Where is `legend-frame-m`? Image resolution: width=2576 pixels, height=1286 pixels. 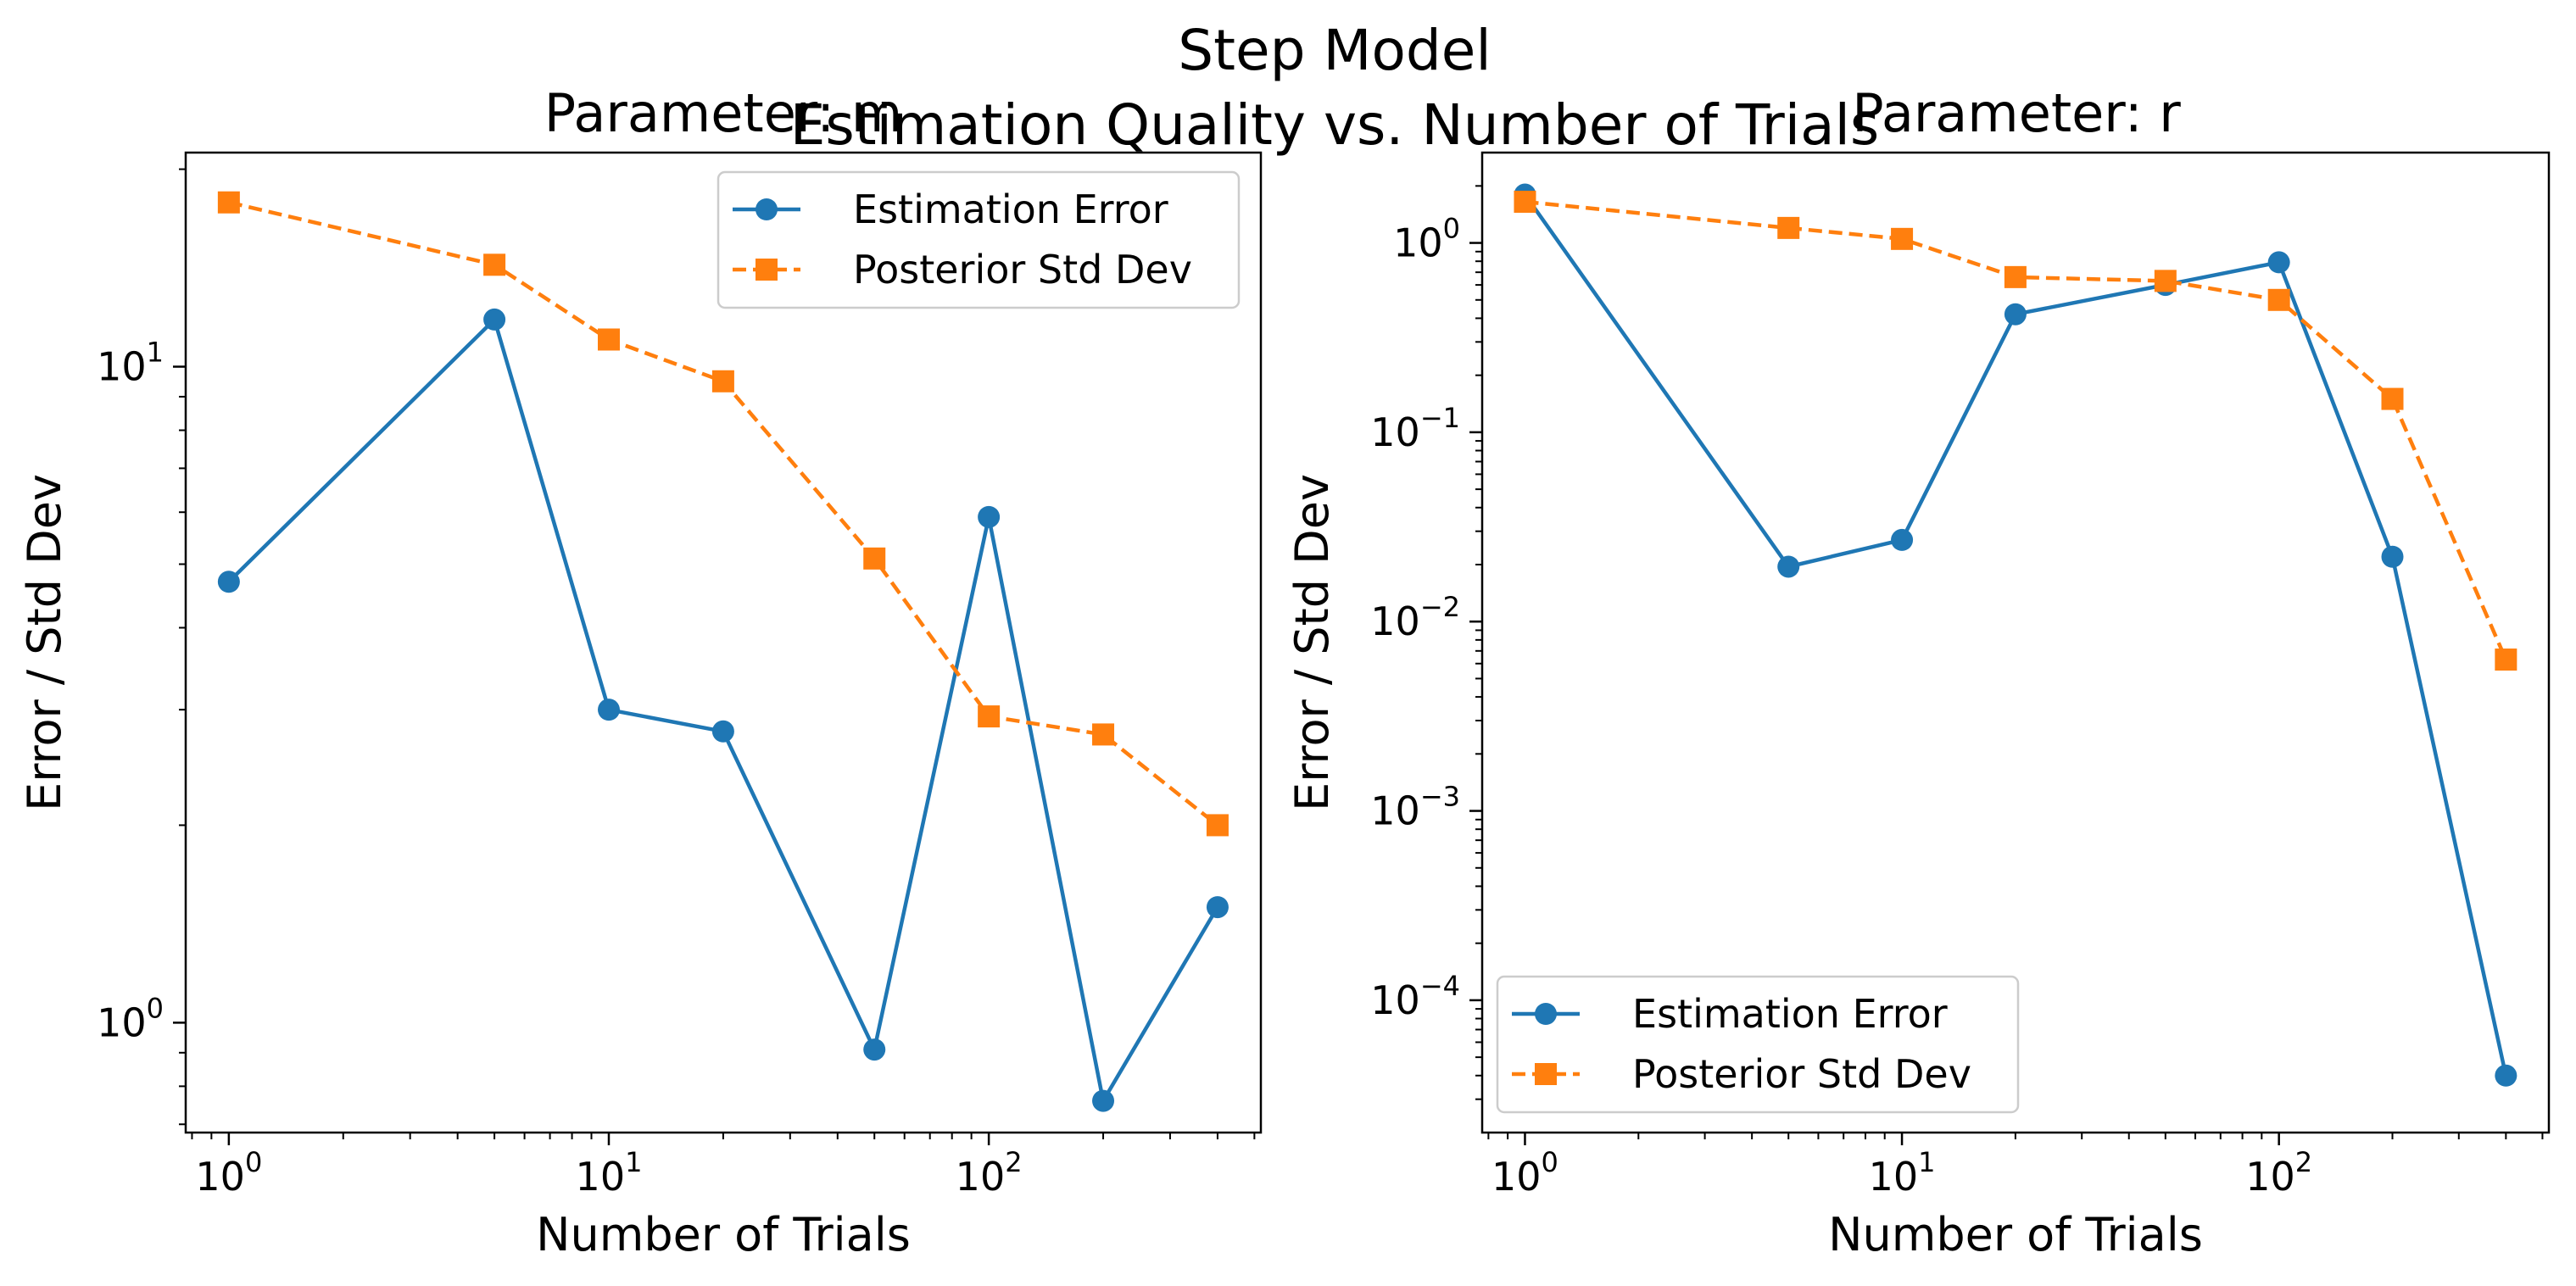 legend-frame-m is located at coordinates (978, 239).